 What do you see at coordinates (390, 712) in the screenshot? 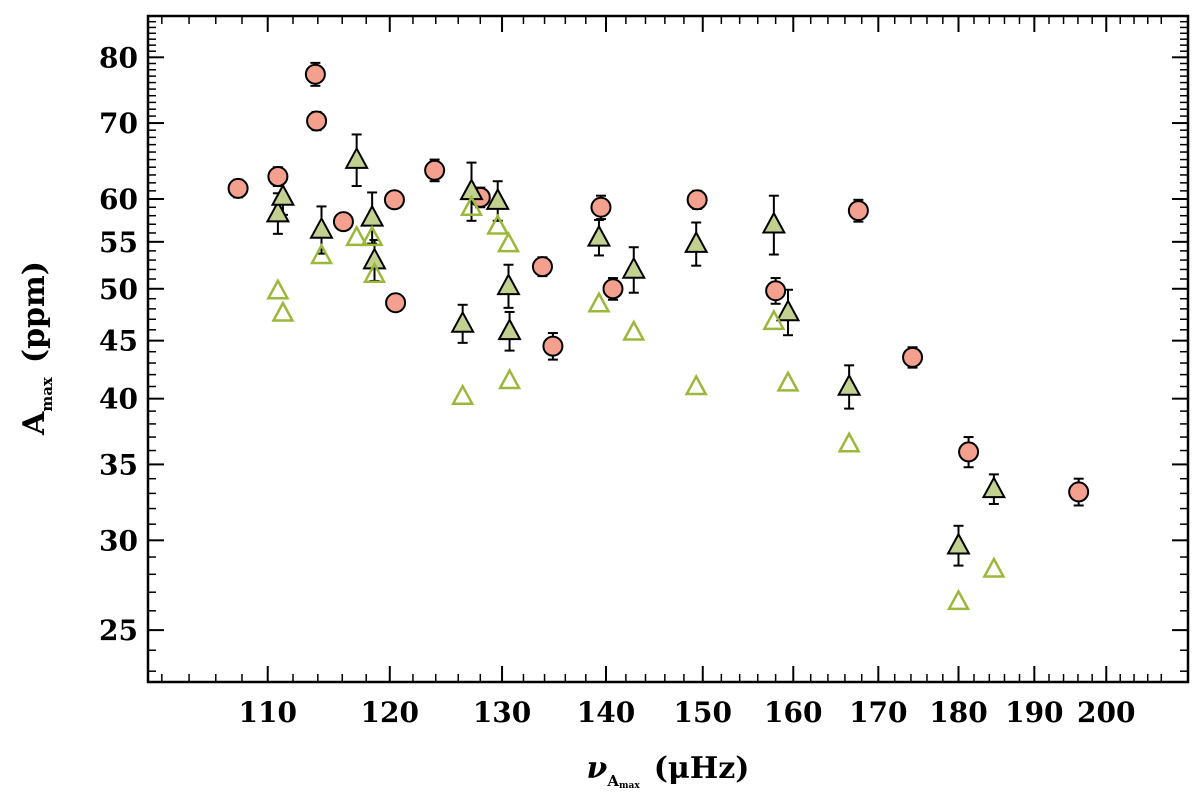
I see `x-tick-label: 120` at bounding box center [390, 712].